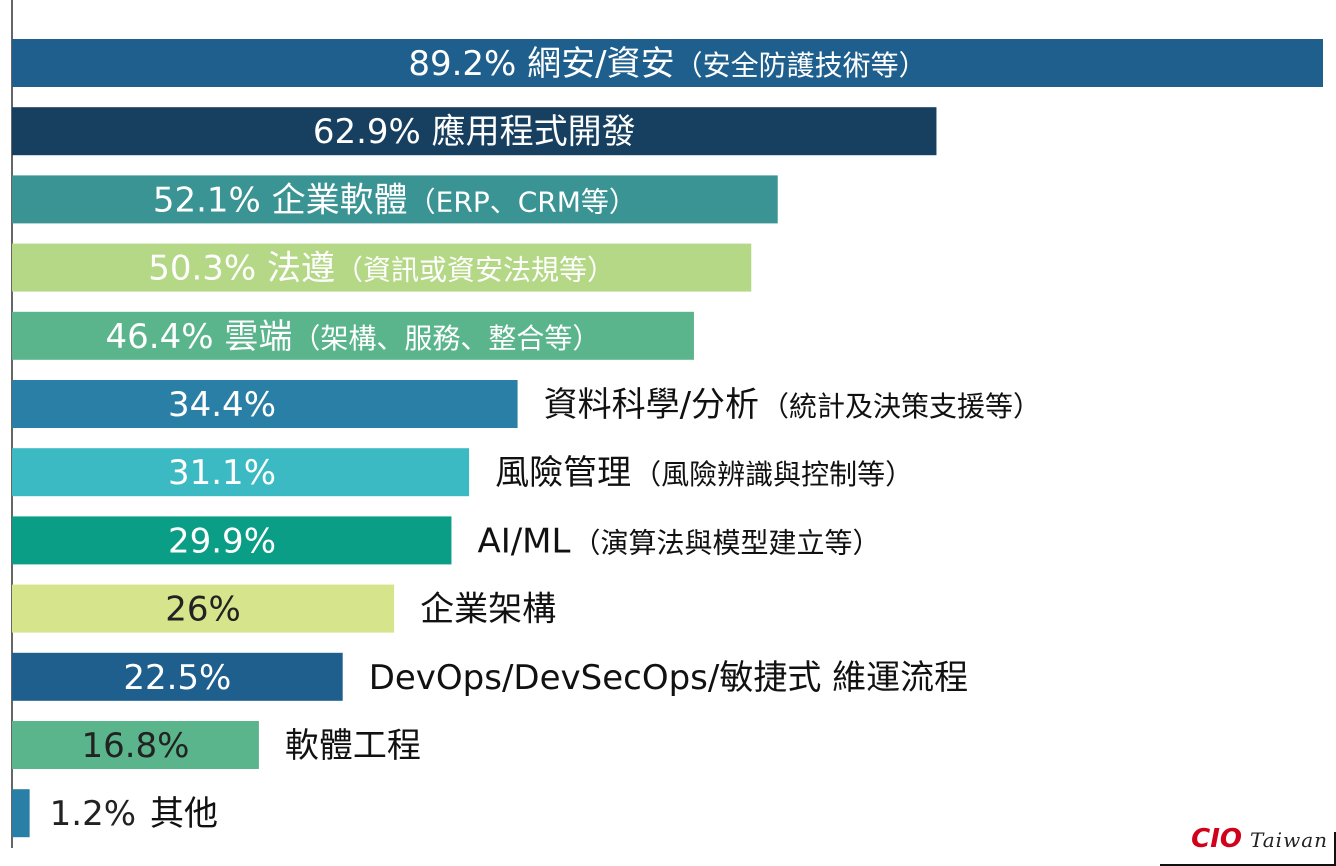  What do you see at coordinates (523, 541) in the screenshot?
I see `category-label-7: AI/ML` at bounding box center [523, 541].